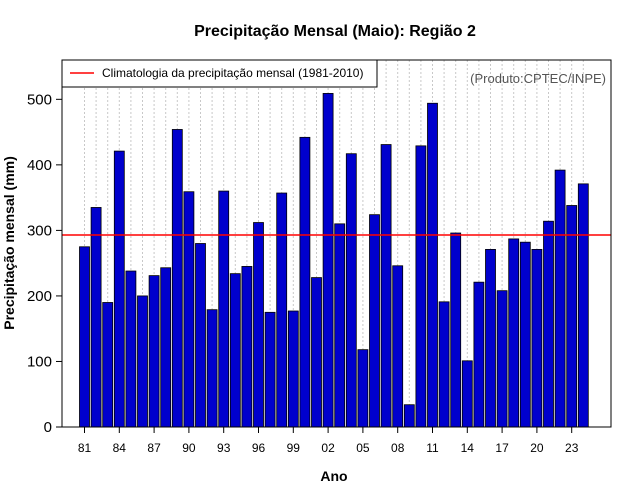 This screenshot has width=640, height=500. I want to click on y-tick-label: 0, so click(48, 427).